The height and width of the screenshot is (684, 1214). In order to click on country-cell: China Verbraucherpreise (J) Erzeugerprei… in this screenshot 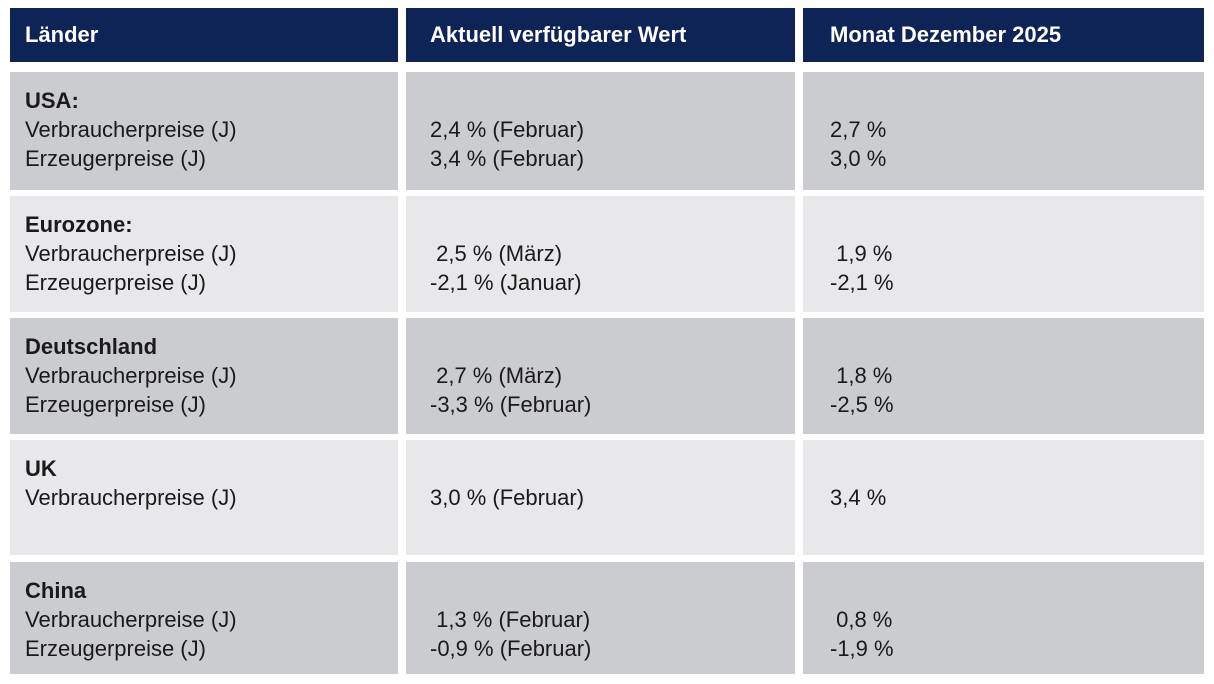, I will do `click(204, 618)`.